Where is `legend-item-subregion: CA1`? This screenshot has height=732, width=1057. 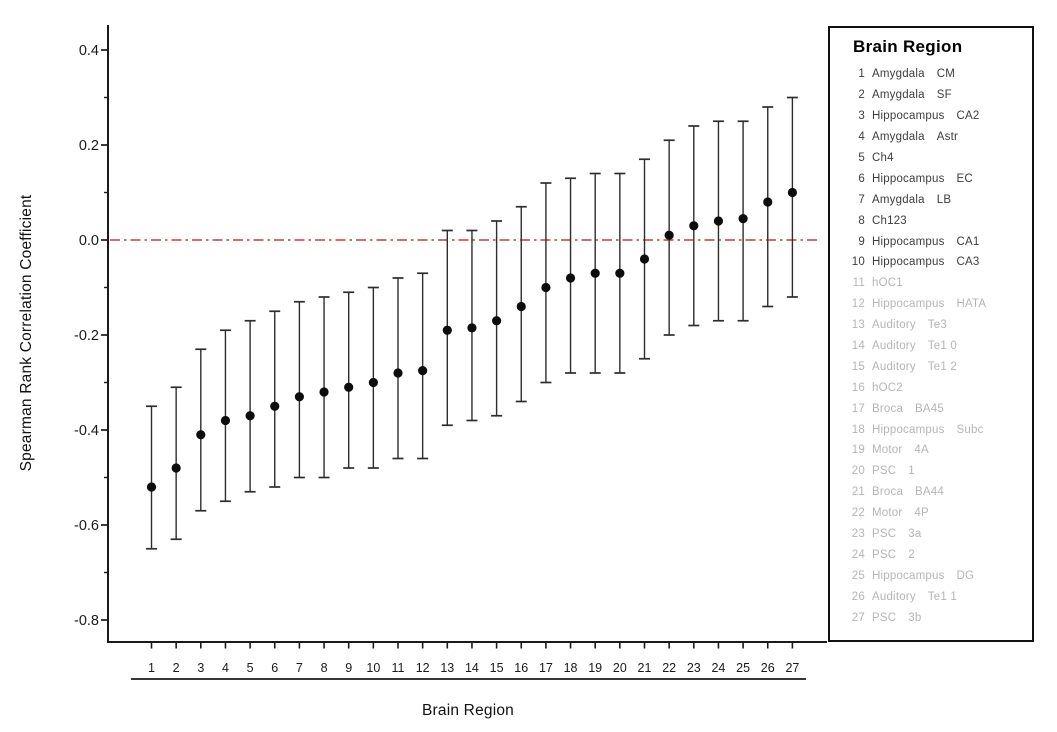 legend-item-subregion: CA1 is located at coordinates (968, 241).